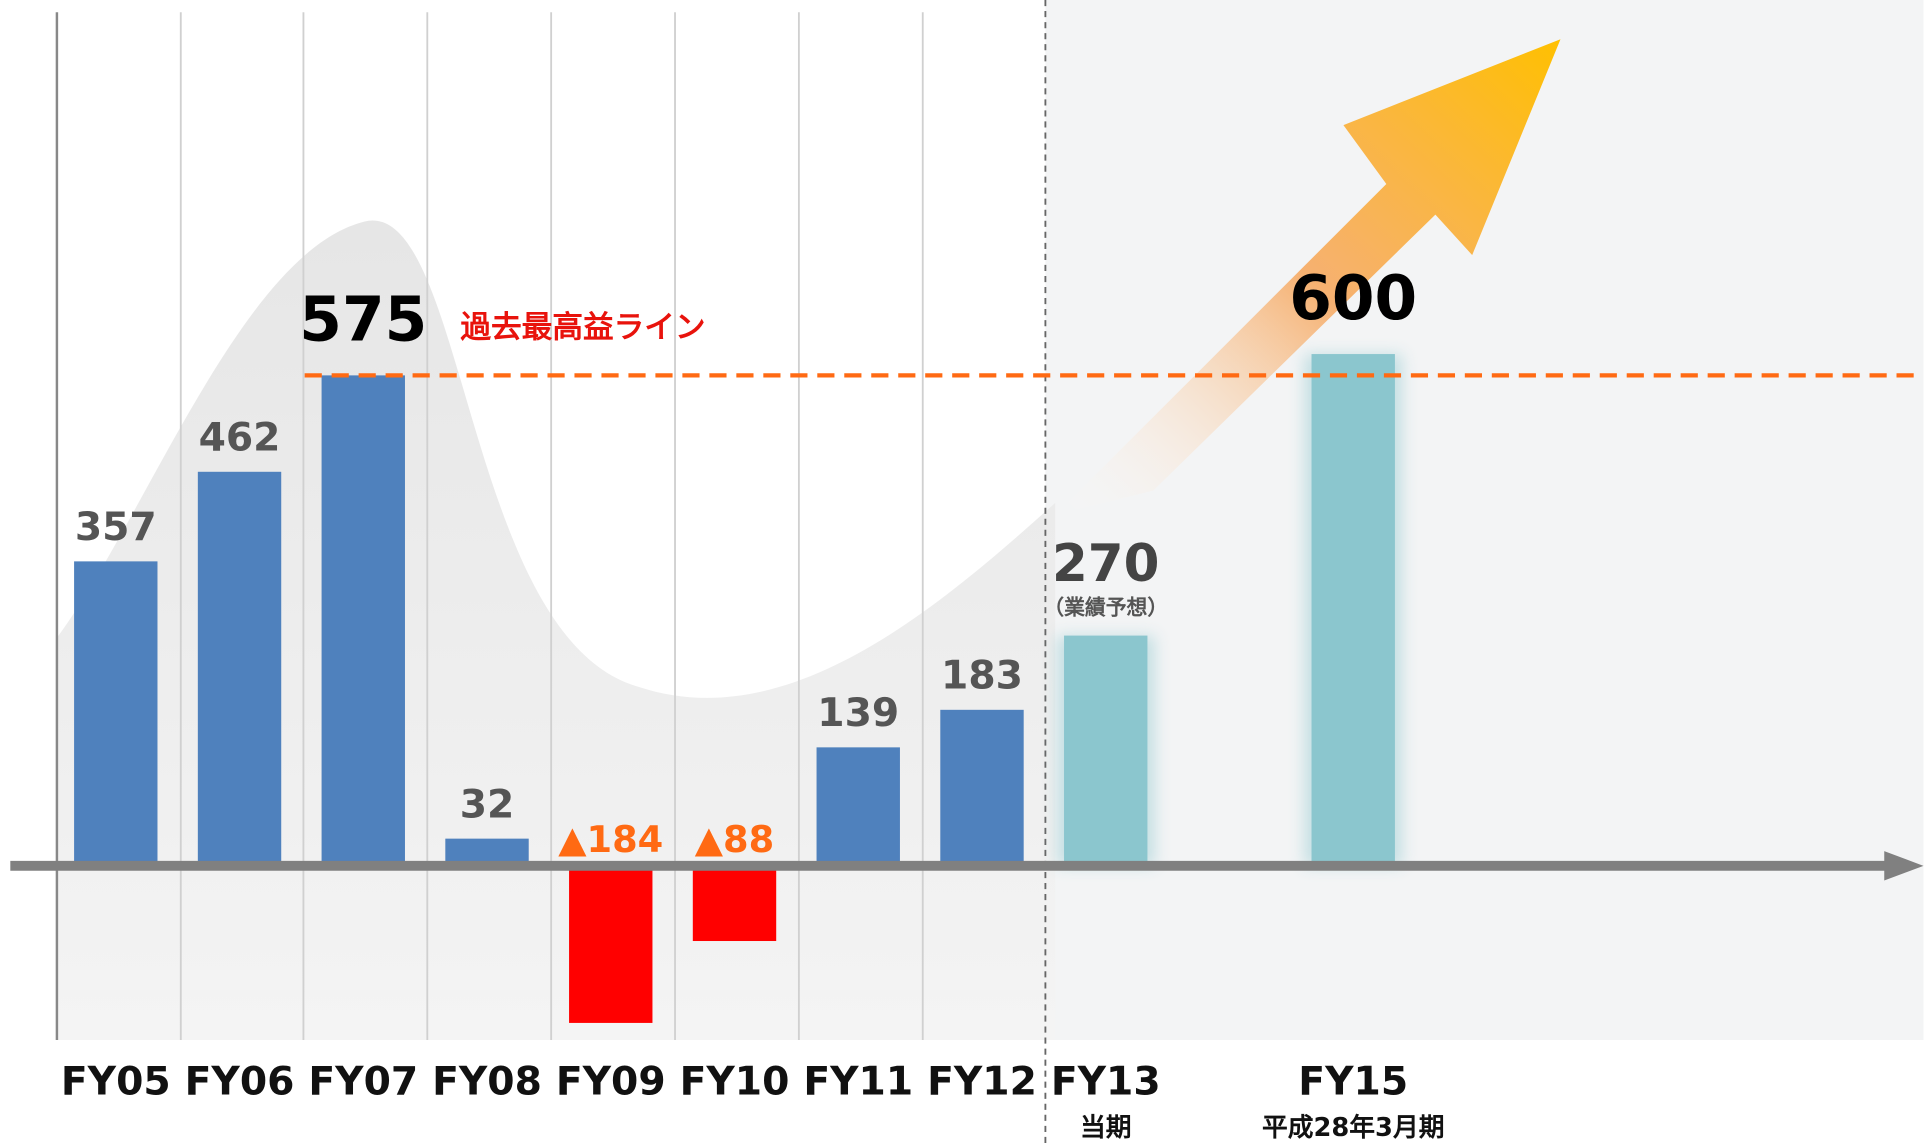 Image resolution: width=1924 pixels, height=1143 pixels. I want to click on x-tick-label: FY07, so click(363, 1082).